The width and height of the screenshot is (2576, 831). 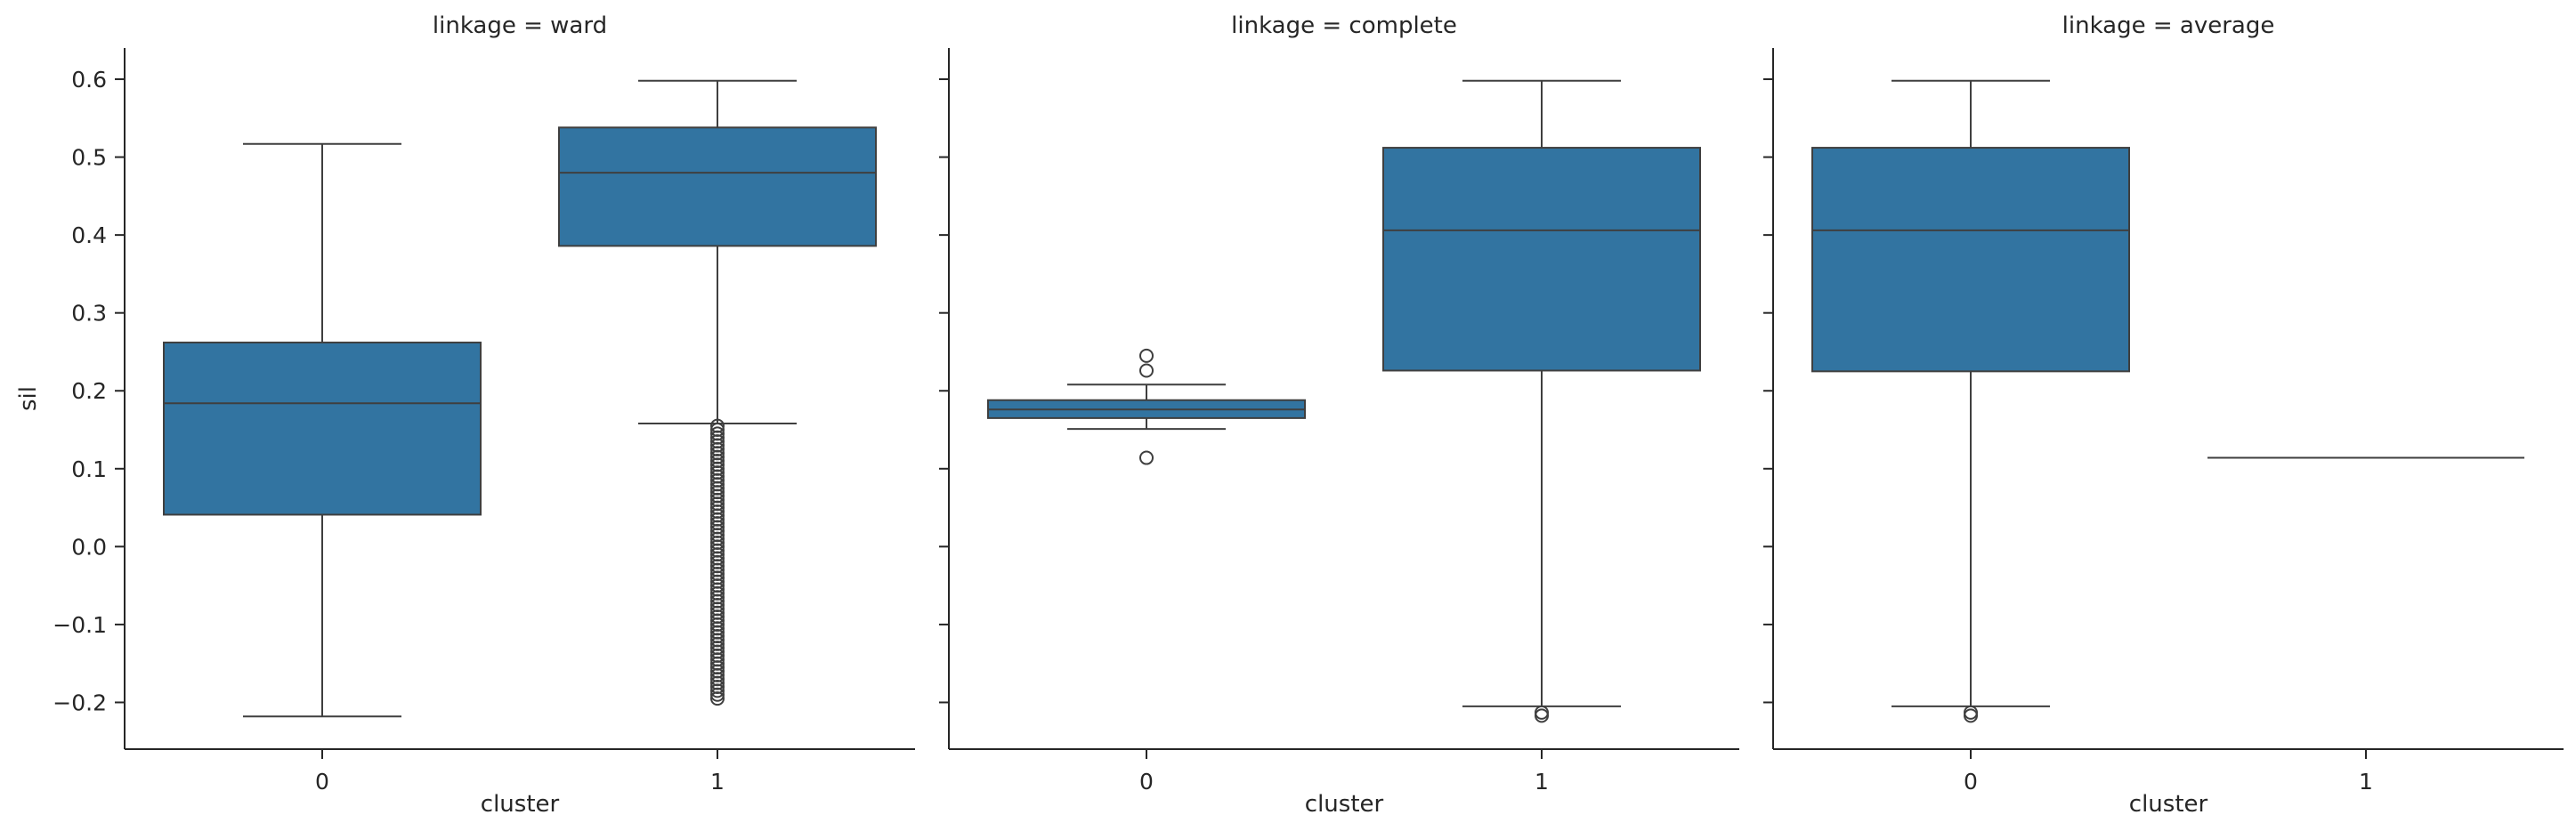 I want to click on panel-title: linkage = ward, so click(x=520, y=25).